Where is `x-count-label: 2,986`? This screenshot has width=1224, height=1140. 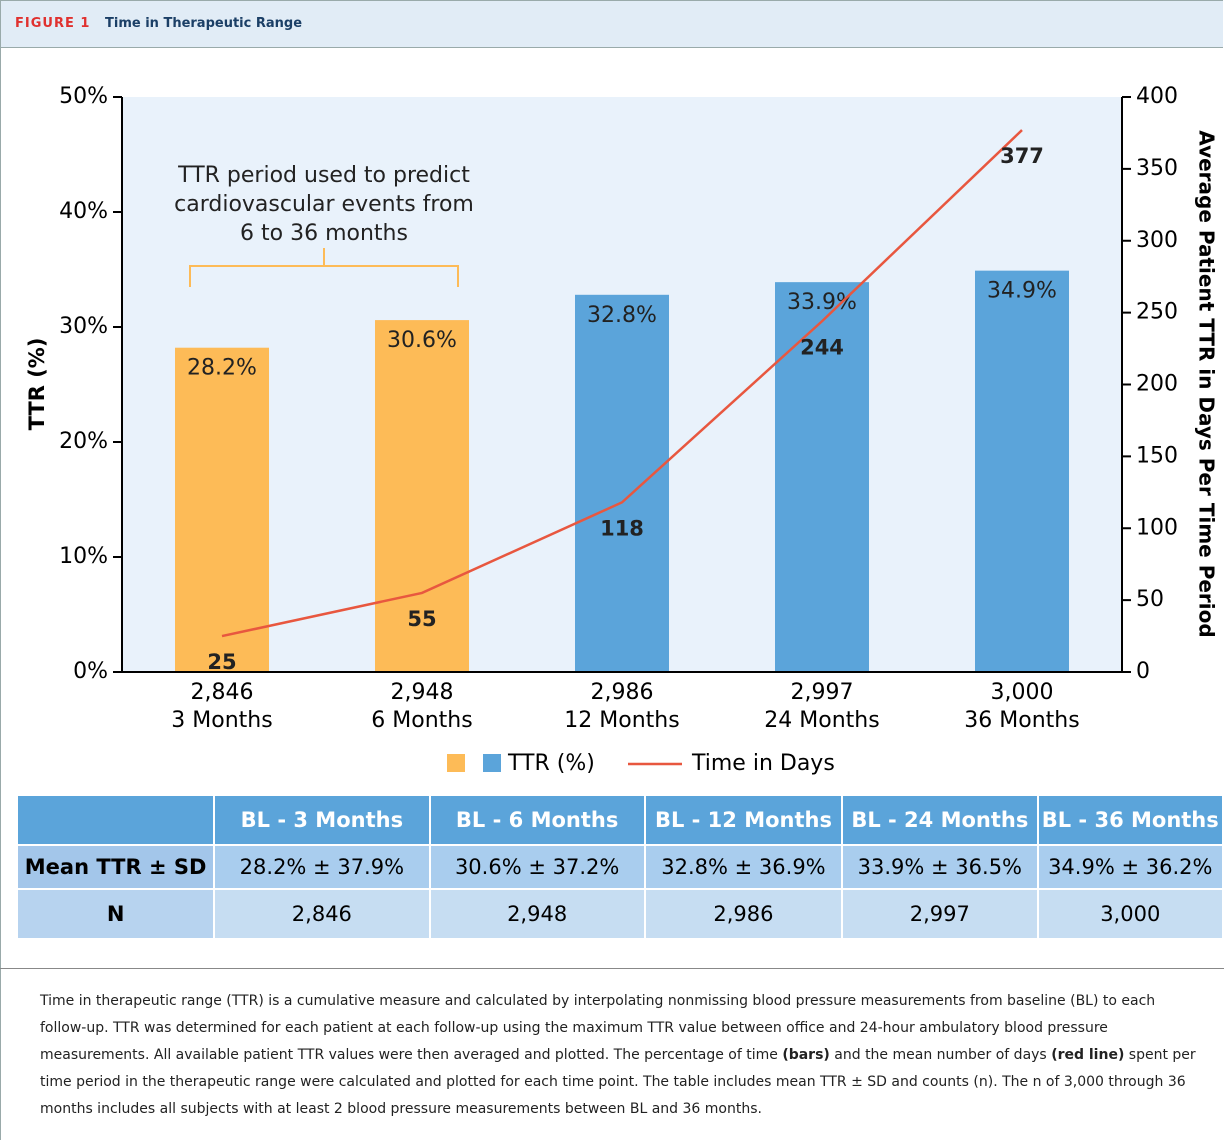 x-count-label: 2,986 is located at coordinates (622, 692).